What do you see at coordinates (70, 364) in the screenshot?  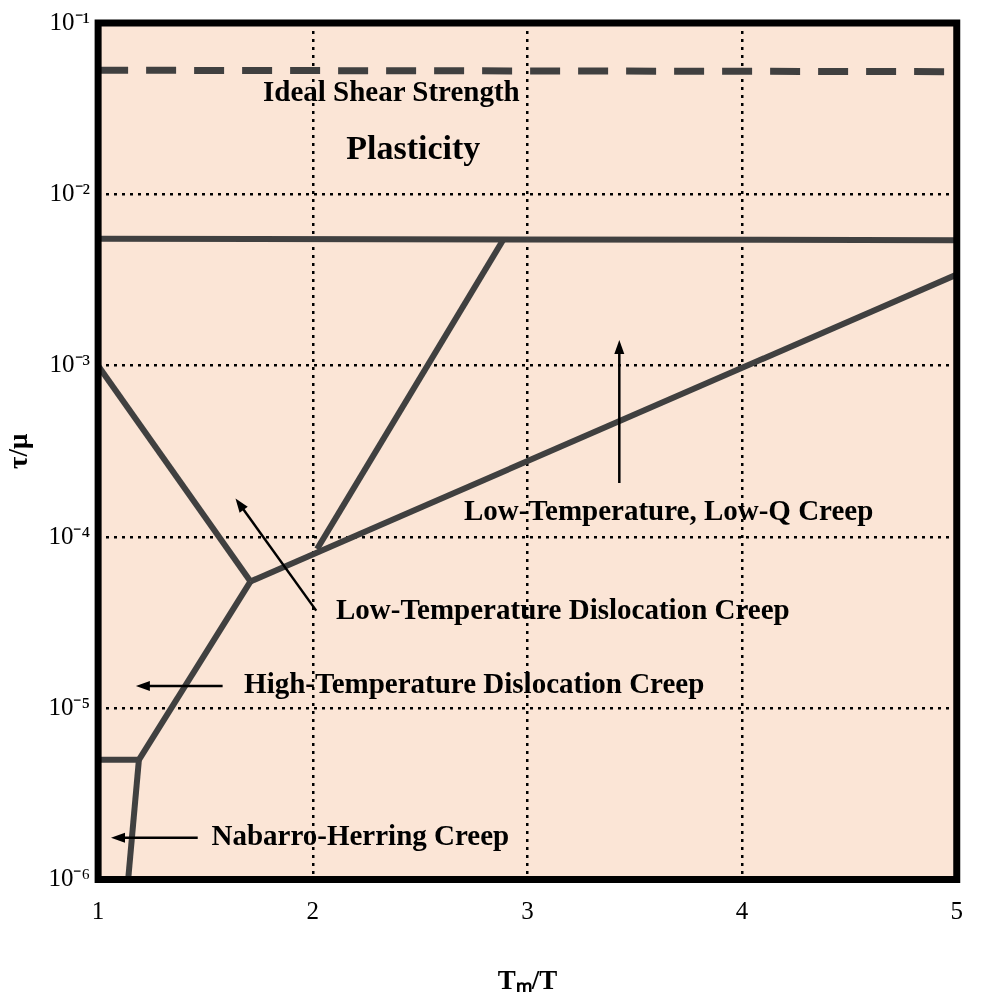 I see `y-tick-label: 10⁻³` at bounding box center [70, 364].